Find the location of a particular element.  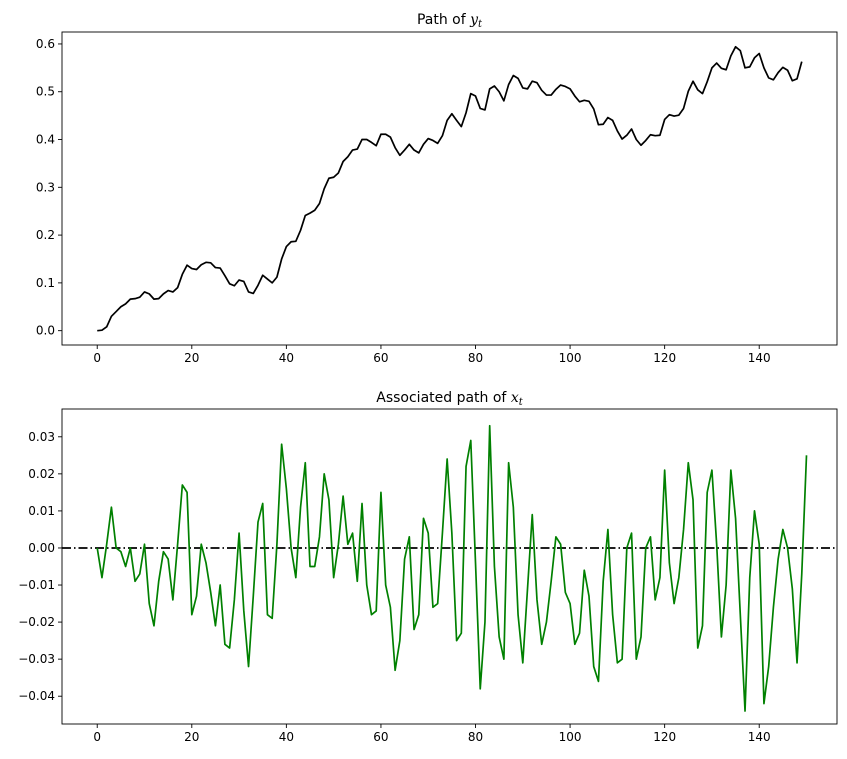

y-tick: 0.03 is located at coordinates (45, 437).